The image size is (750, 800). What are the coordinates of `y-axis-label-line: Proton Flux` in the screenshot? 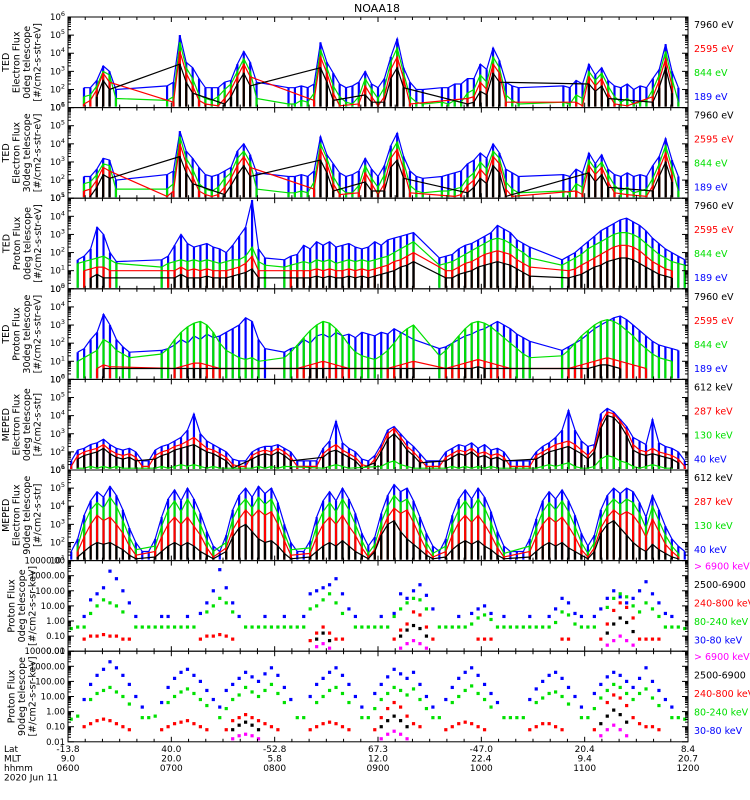 It's located at (12, 696).